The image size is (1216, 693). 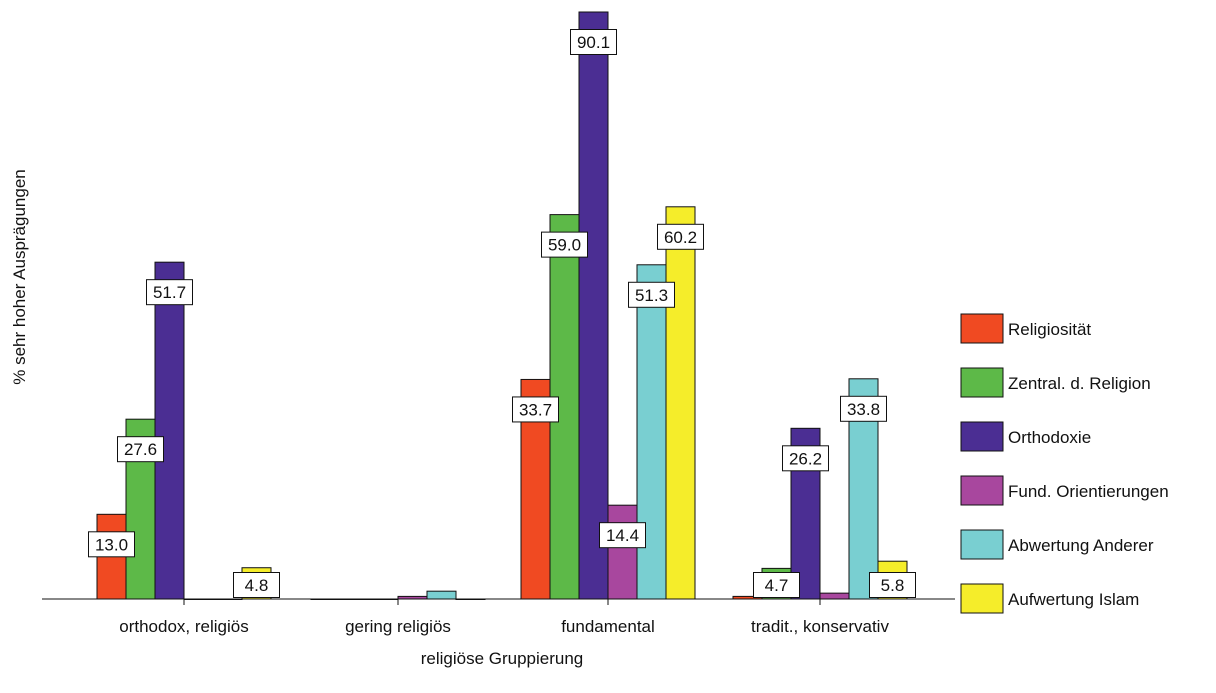 I want to click on data-label: 51.7, so click(x=169, y=292).